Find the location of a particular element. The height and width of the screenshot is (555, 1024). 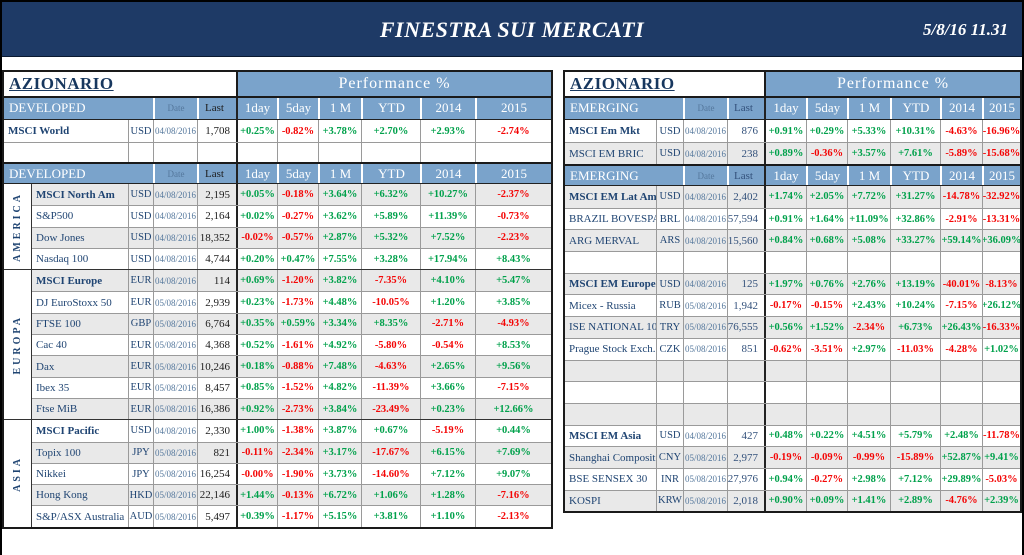

perf-value-2015: -13.31% is located at coordinates (1001, 219).